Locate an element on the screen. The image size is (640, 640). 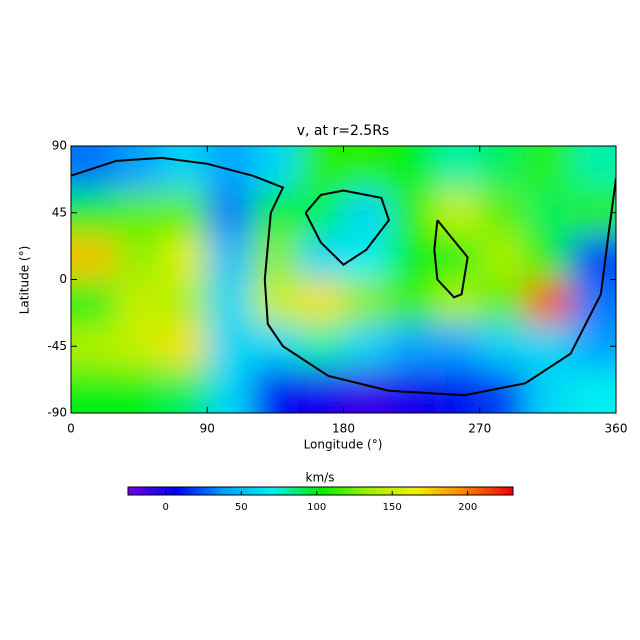
y-tick-label: -90 is located at coordinates (57, 413).